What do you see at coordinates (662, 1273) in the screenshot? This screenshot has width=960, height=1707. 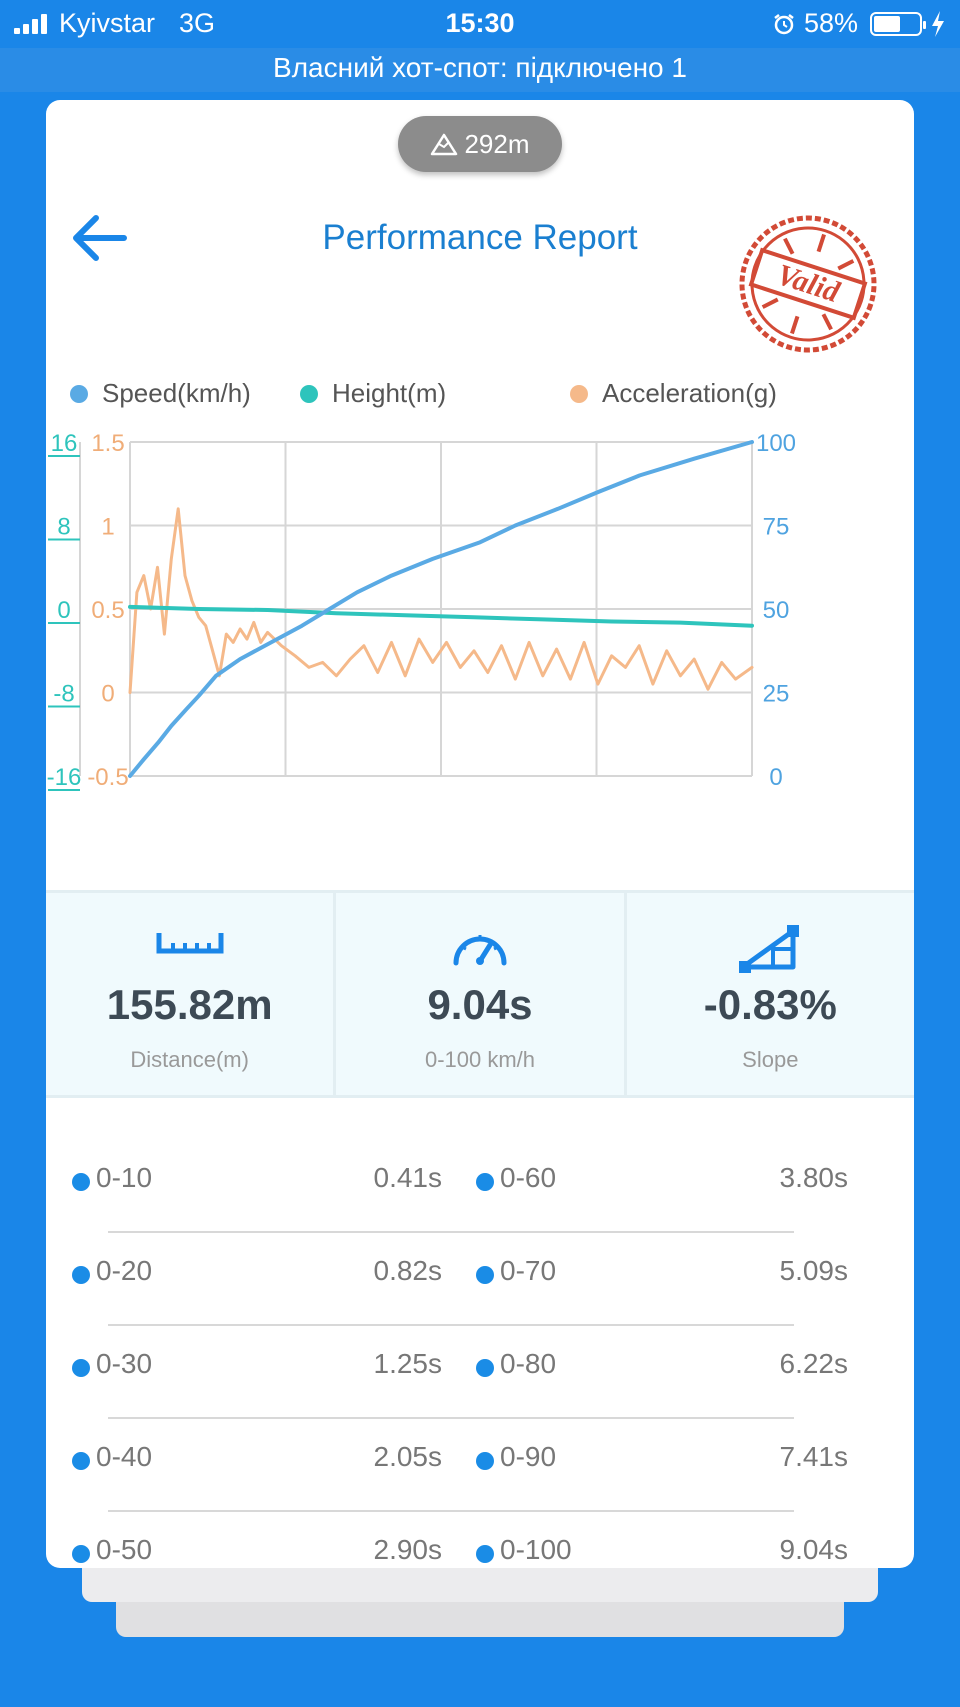 I see `split-cell: 0-70 5.09s` at bounding box center [662, 1273].